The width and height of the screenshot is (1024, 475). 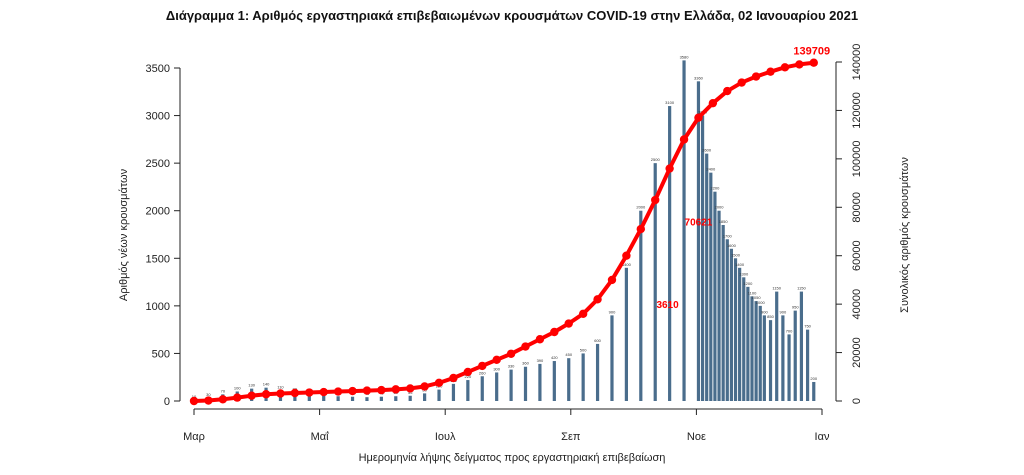 I want to click on bar-data-label: 2400, so click(x=711, y=169).